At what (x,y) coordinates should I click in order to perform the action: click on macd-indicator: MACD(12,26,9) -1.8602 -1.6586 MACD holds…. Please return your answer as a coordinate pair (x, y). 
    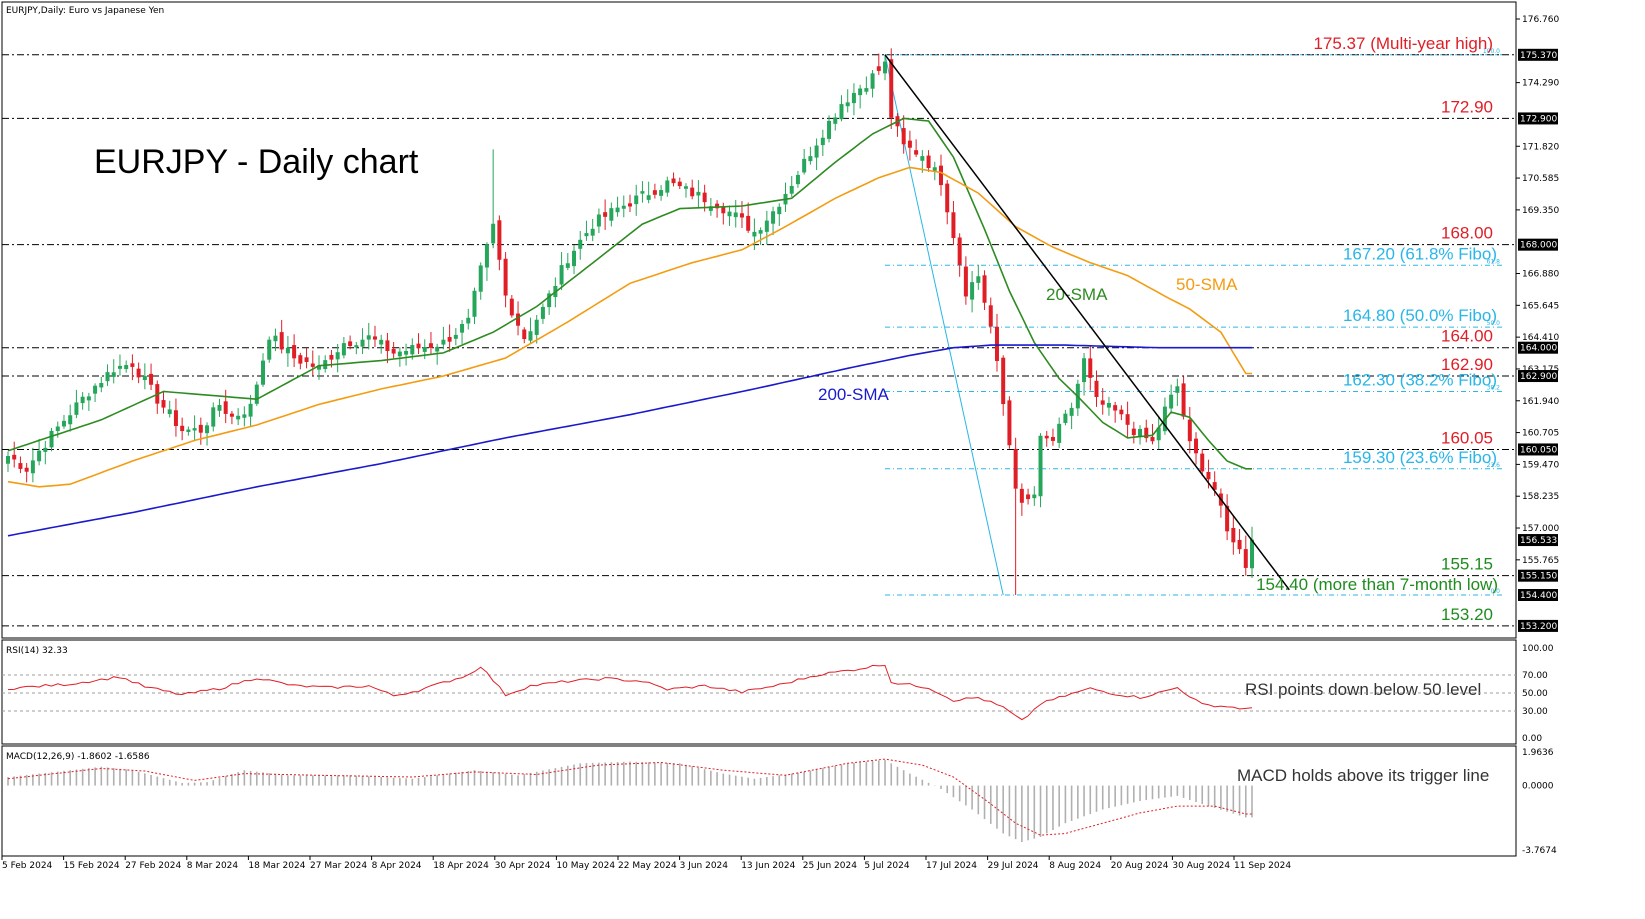
    Looking at the image, I should click on (781, 802).